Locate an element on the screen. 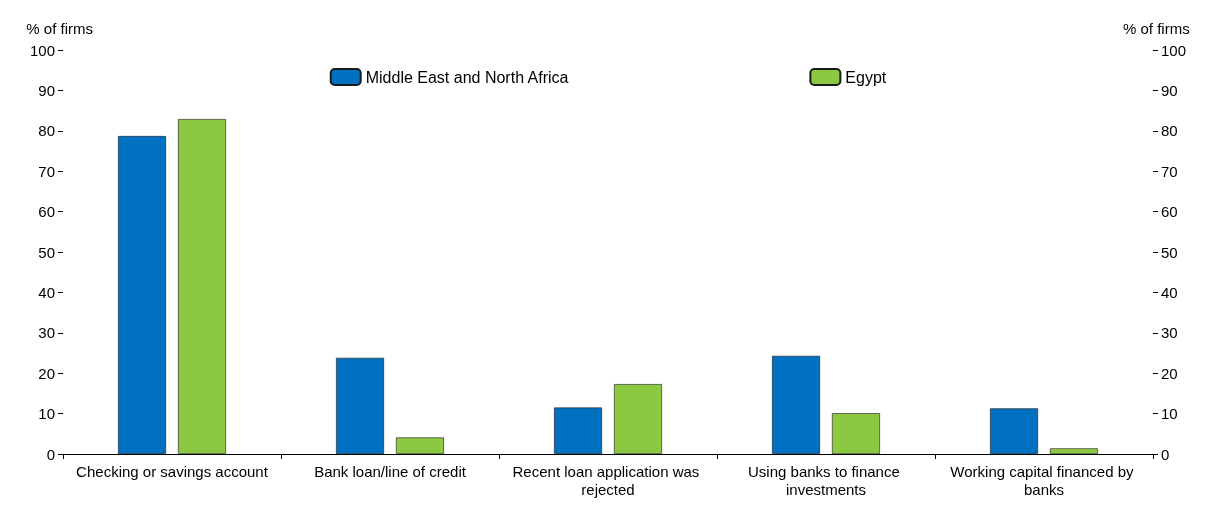  y2-tick-label: 90 is located at coordinates (1169, 90).